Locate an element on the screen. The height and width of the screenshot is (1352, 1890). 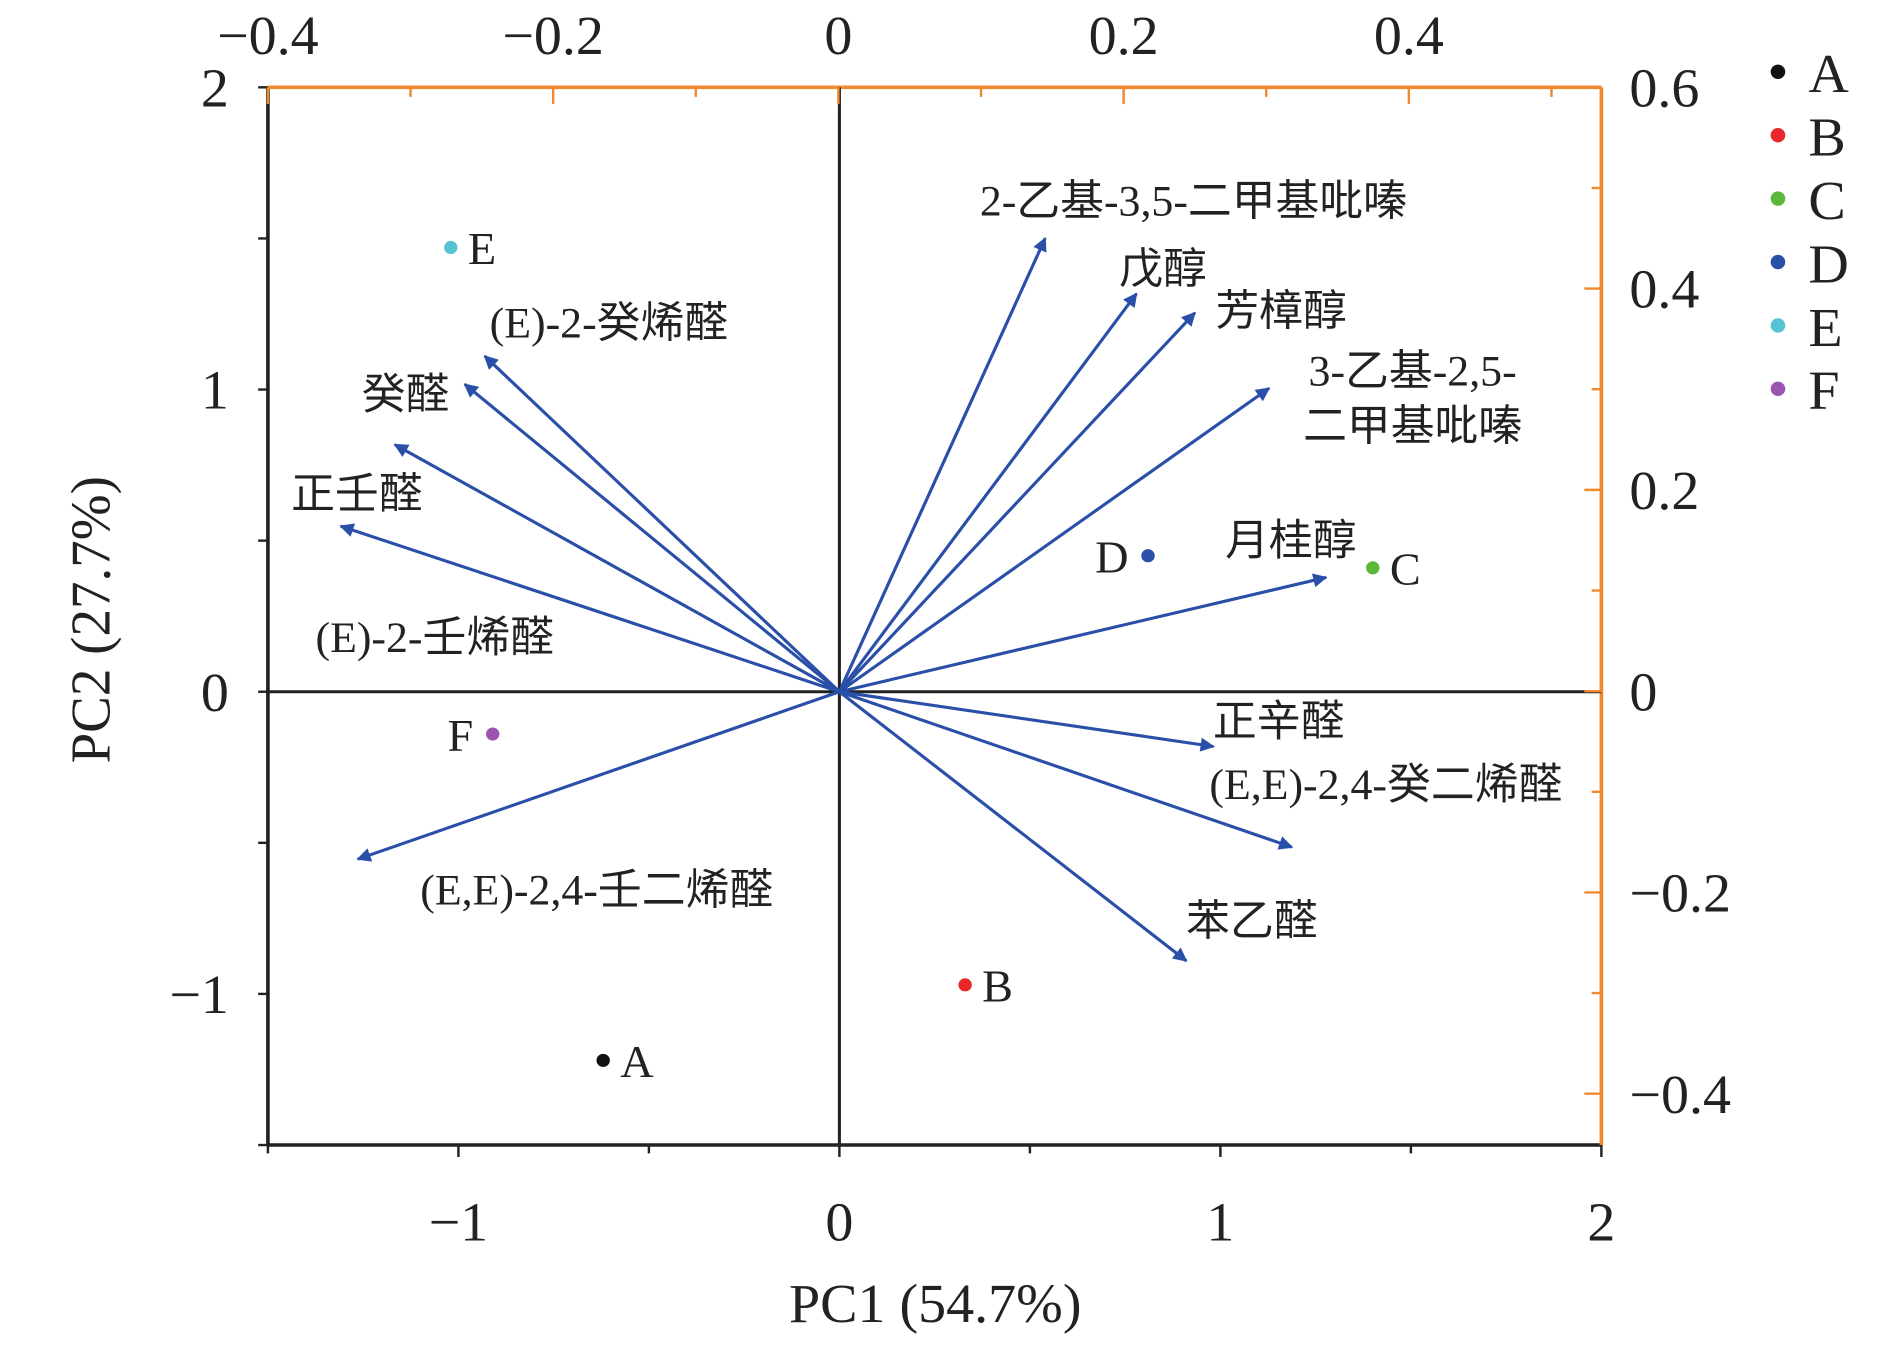
legend-label: C is located at coordinates (1826, 201).